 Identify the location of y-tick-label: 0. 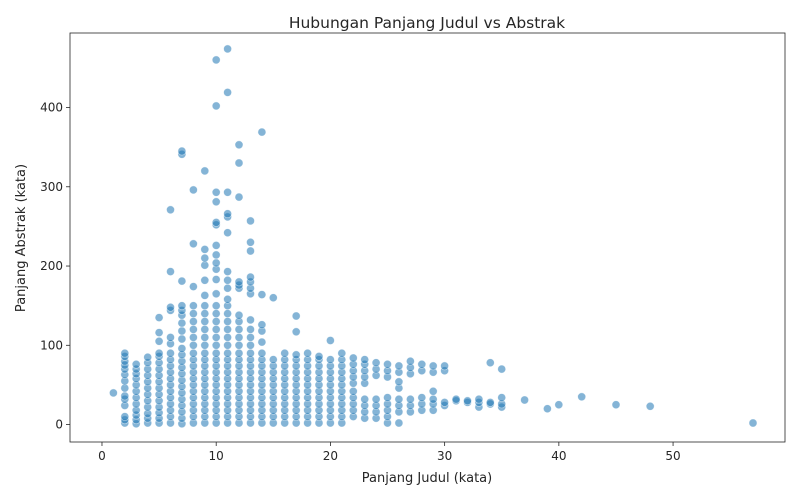
(59, 425).